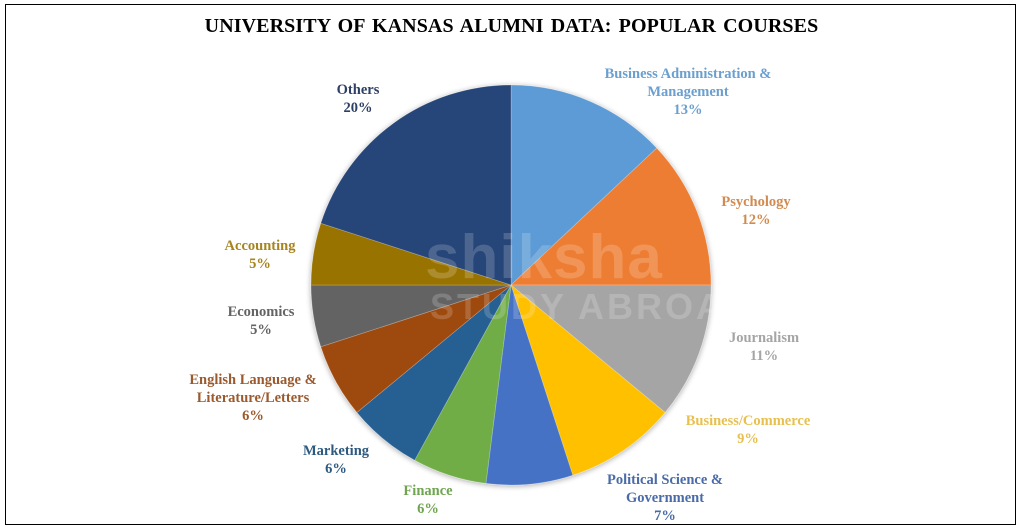 This screenshot has height=532, width=1023. Describe the element at coordinates (336, 451) in the screenshot. I see `data-label-name: Marketing` at that location.